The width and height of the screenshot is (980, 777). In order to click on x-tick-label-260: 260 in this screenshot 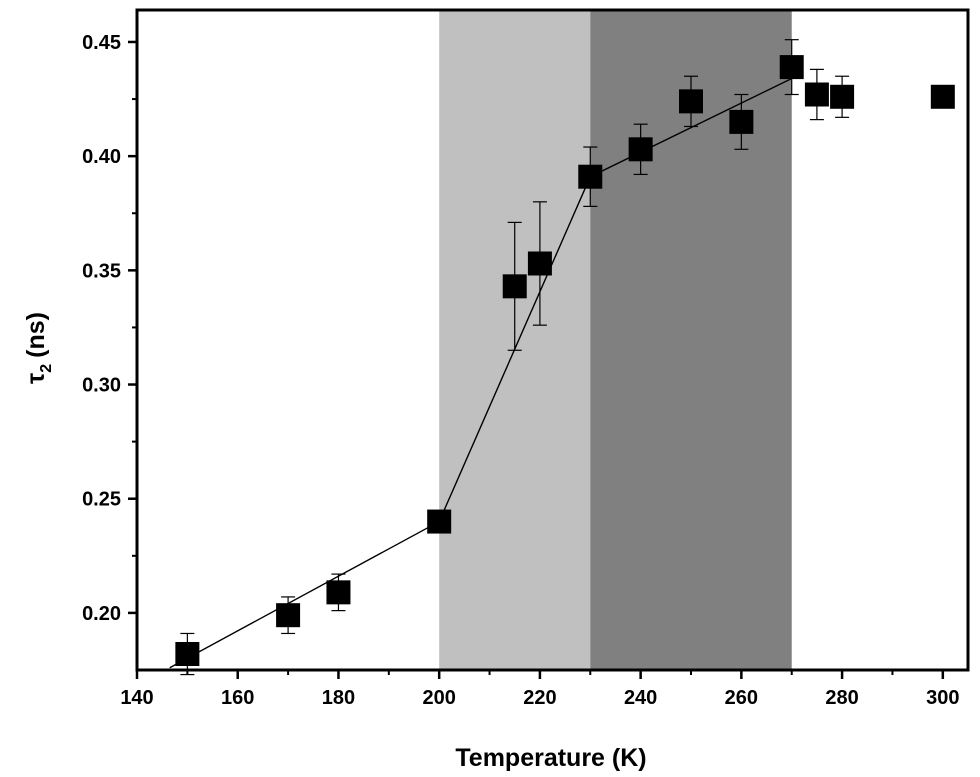, I will do `click(741, 698)`.